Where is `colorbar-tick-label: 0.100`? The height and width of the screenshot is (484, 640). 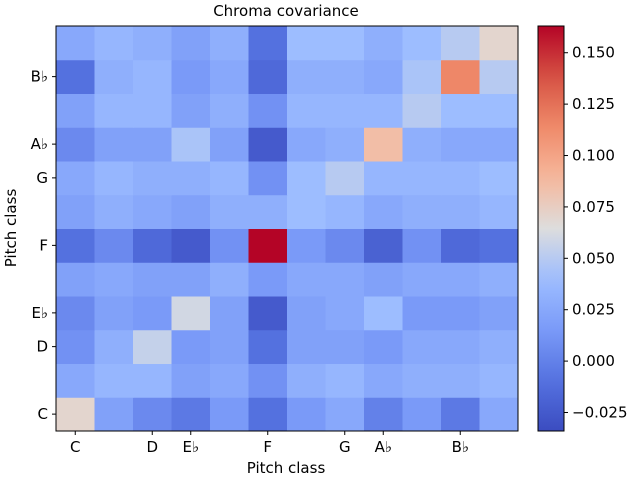 colorbar-tick-label: 0.100 is located at coordinates (593, 156).